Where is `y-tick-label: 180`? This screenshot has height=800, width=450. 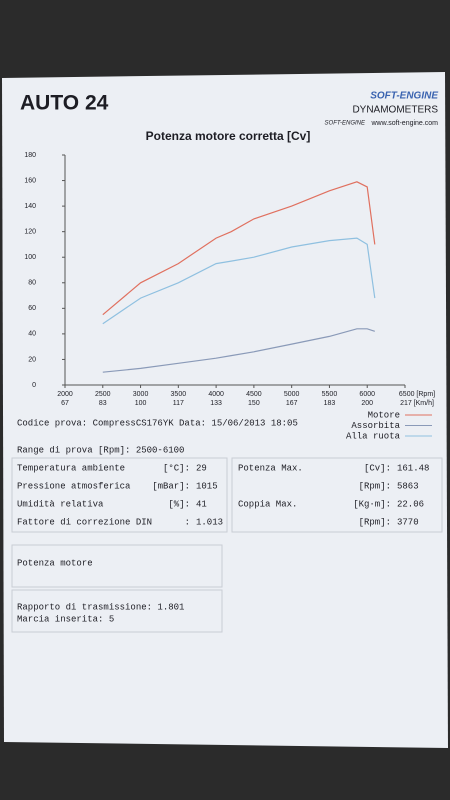 y-tick-label: 180 is located at coordinates (30, 155).